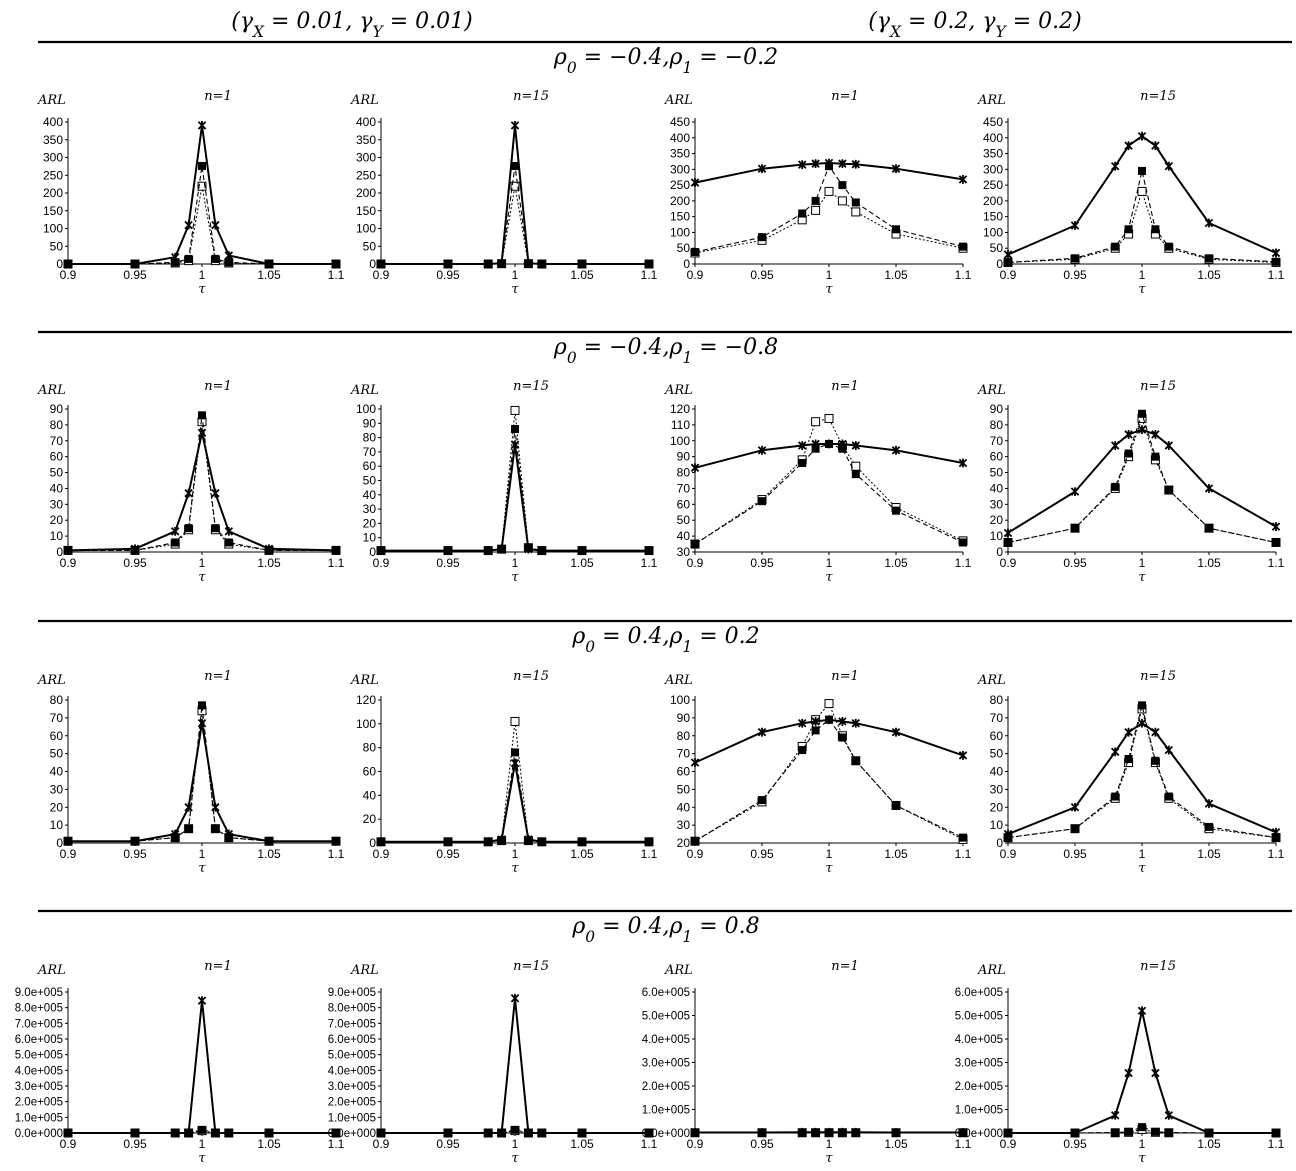 Image resolution: width=1296 pixels, height=1171 pixels. What do you see at coordinates (366, 175) in the screenshot?
I see `y-tick-label: 250` at bounding box center [366, 175].